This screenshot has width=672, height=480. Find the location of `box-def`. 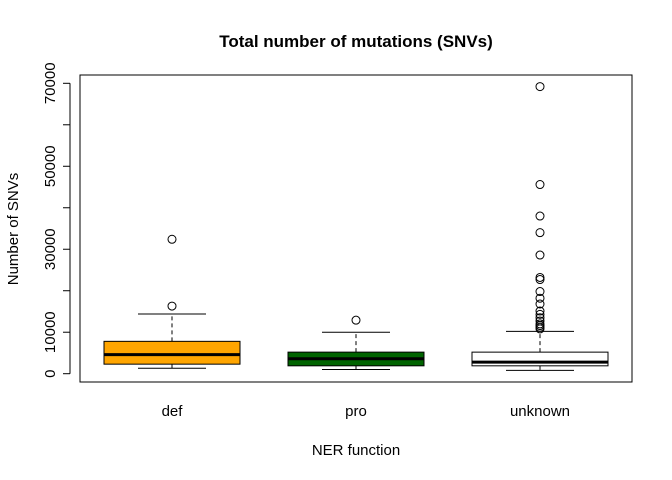

box-def is located at coordinates (172, 301).